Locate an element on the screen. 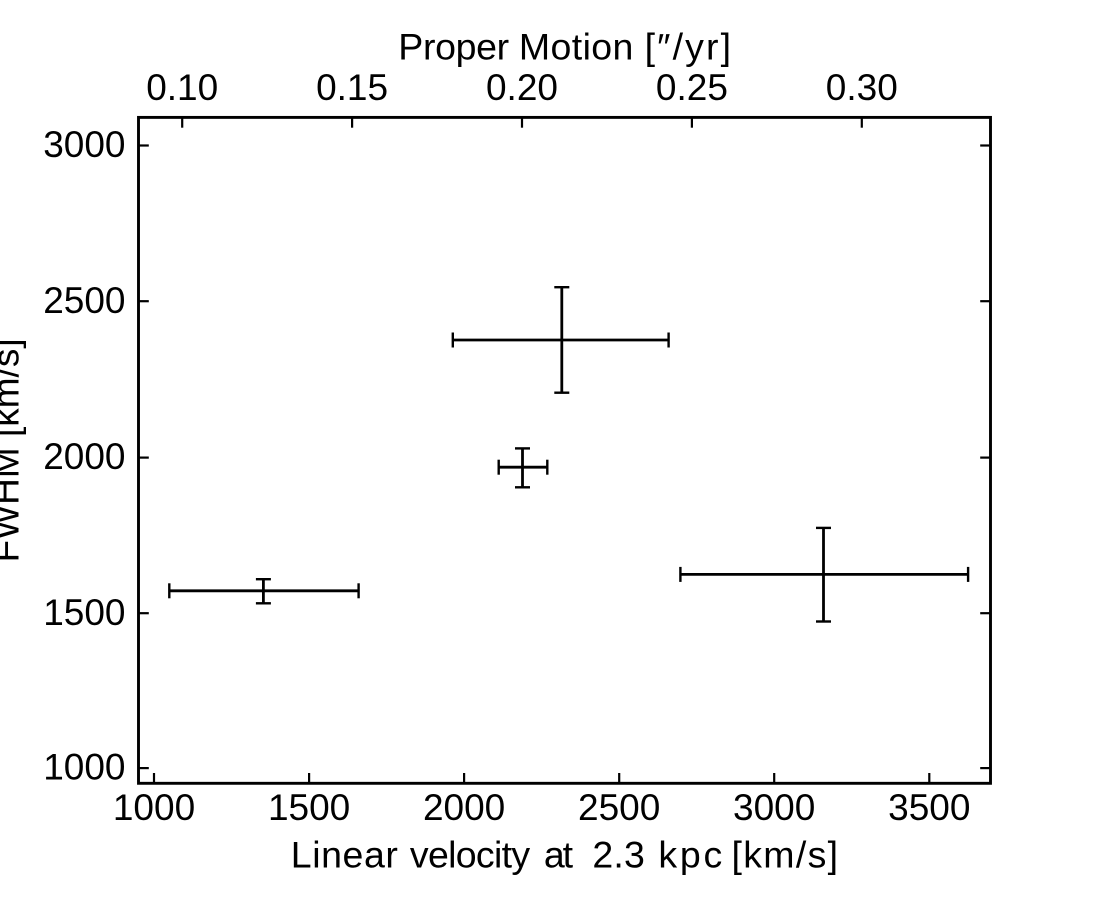 This screenshot has width=1100, height=900. svg-text: 0.20 is located at coordinates (522, 87).